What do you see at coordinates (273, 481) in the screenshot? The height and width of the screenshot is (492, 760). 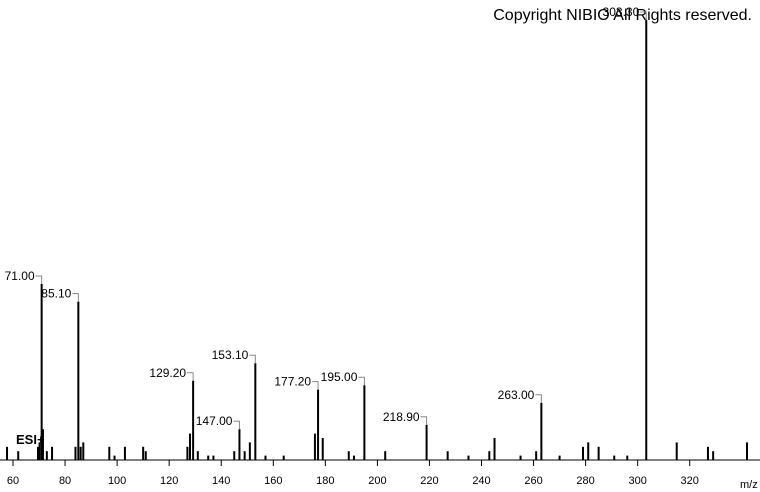 I see `x-tick-label: 160` at bounding box center [273, 481].